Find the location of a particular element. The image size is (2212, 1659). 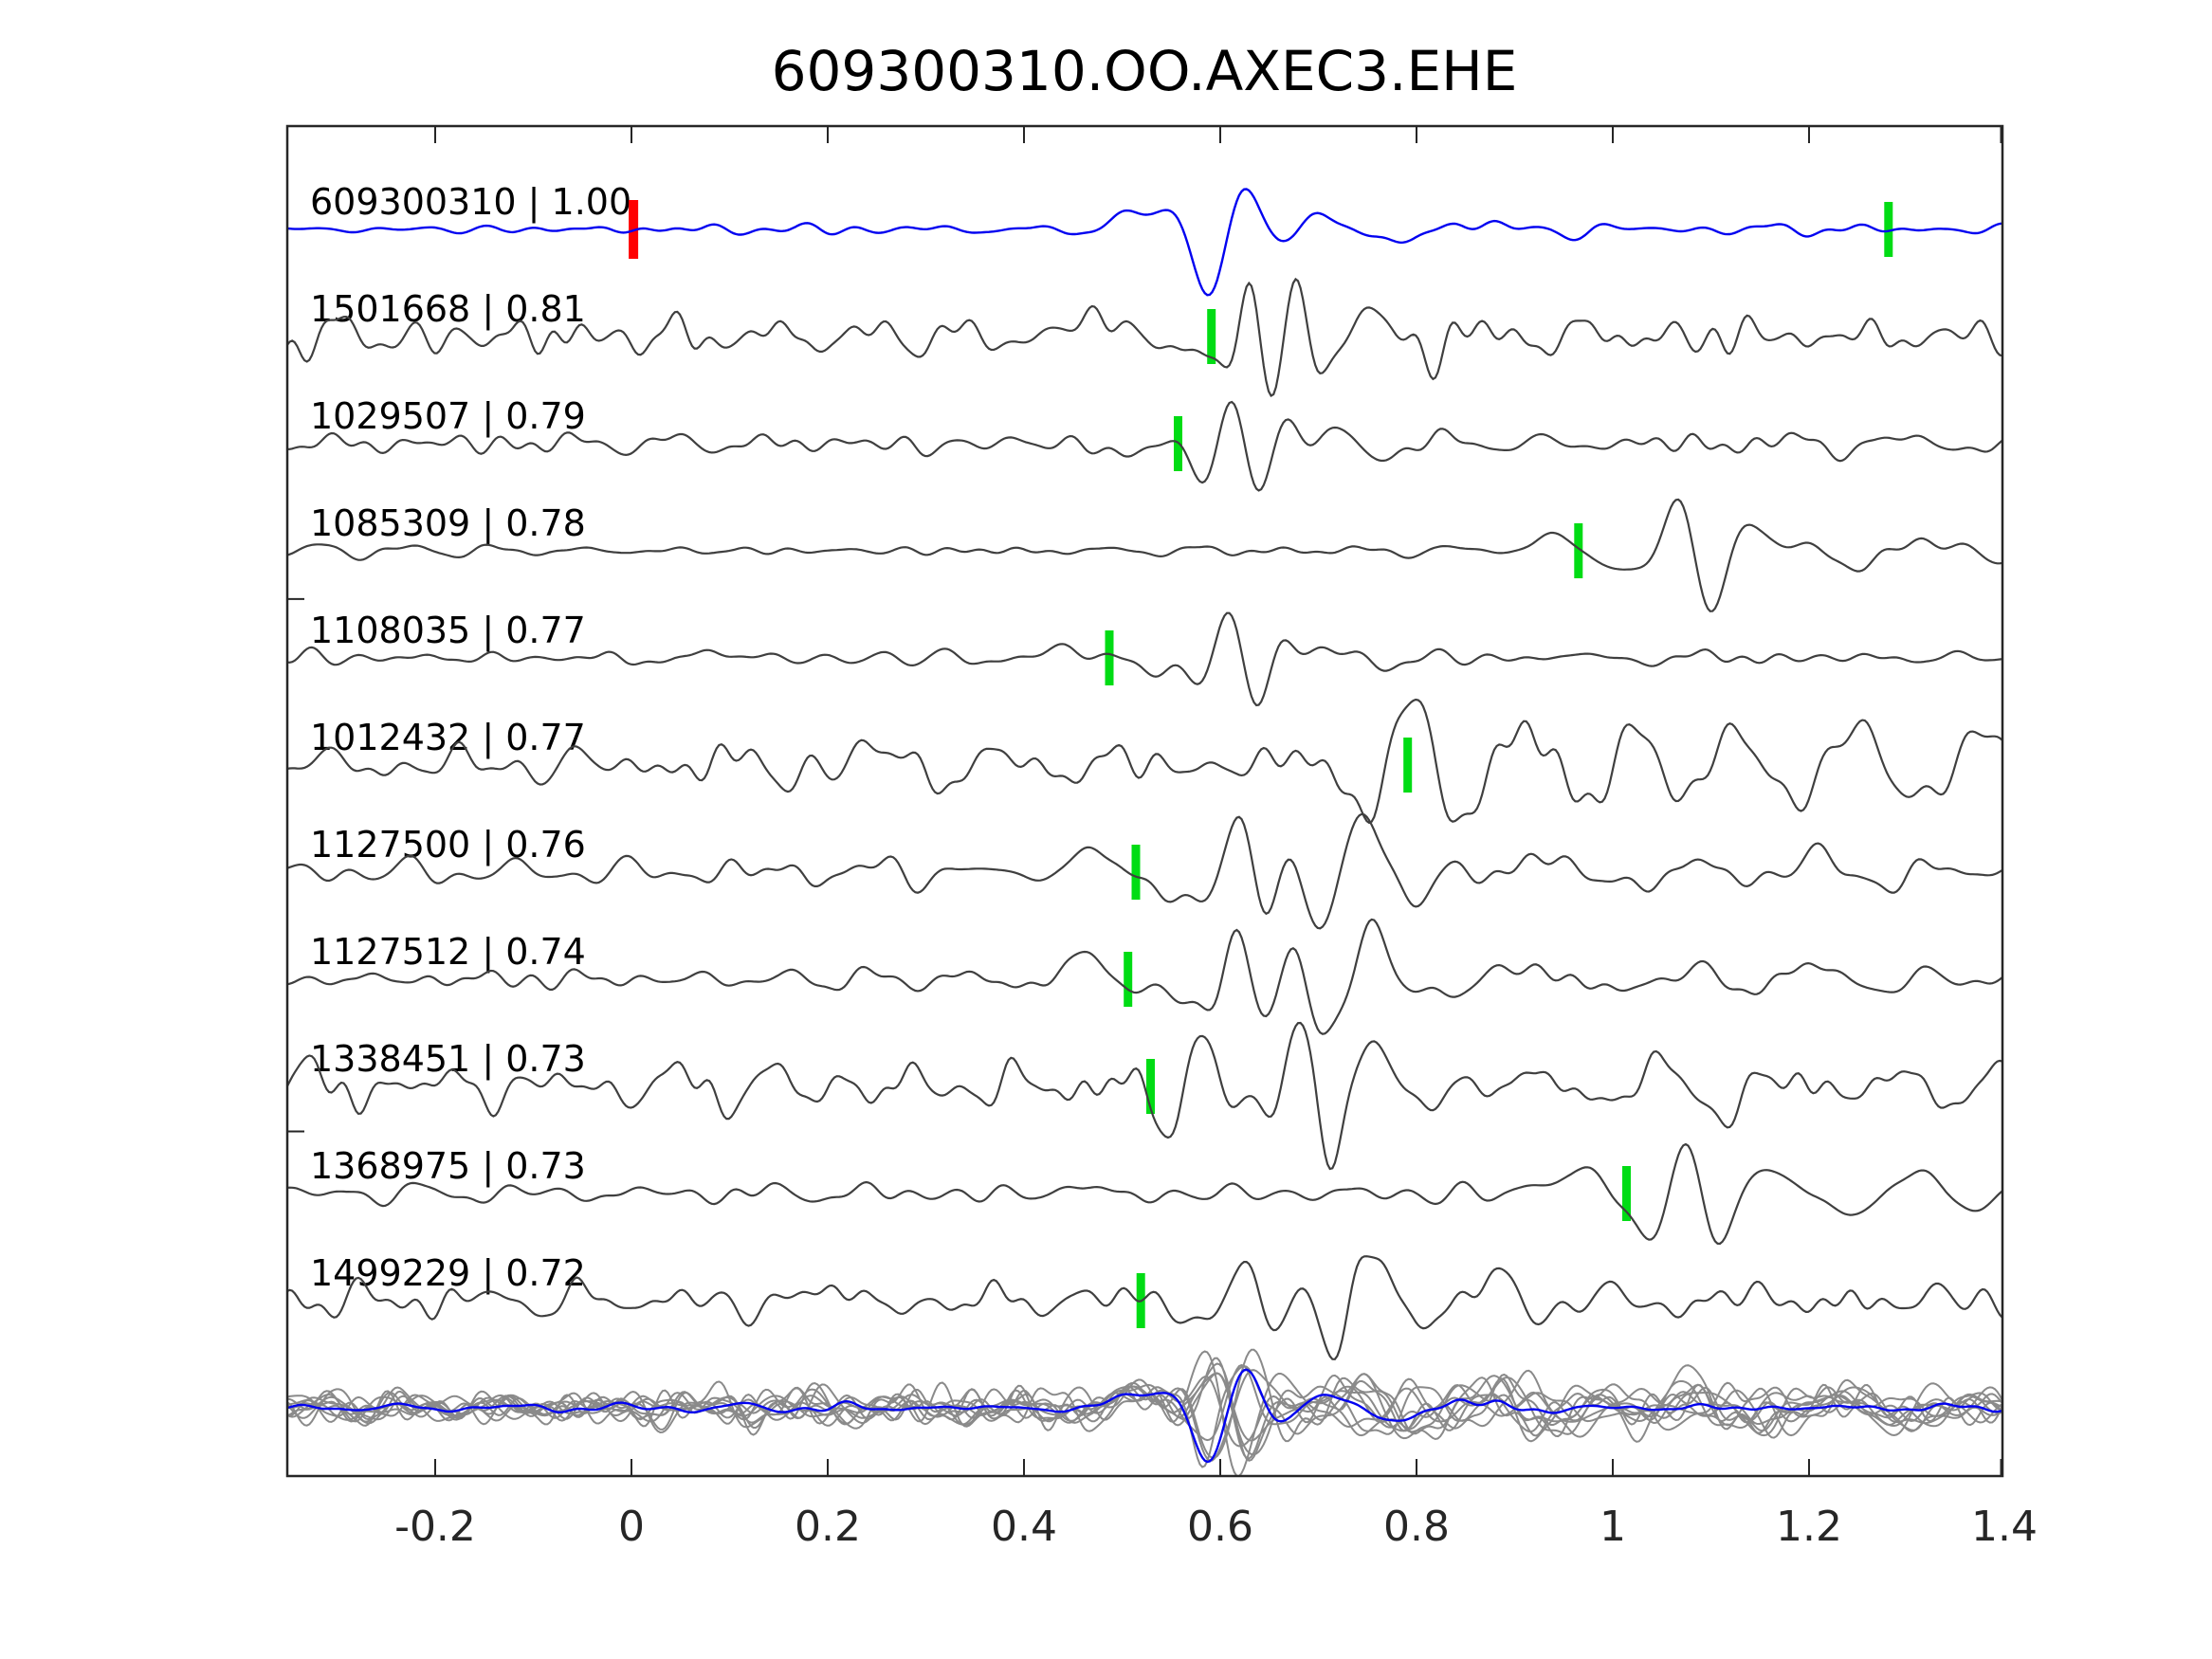

trace-label: 1127500 | 0.76 is located at coordinates (448, 845).